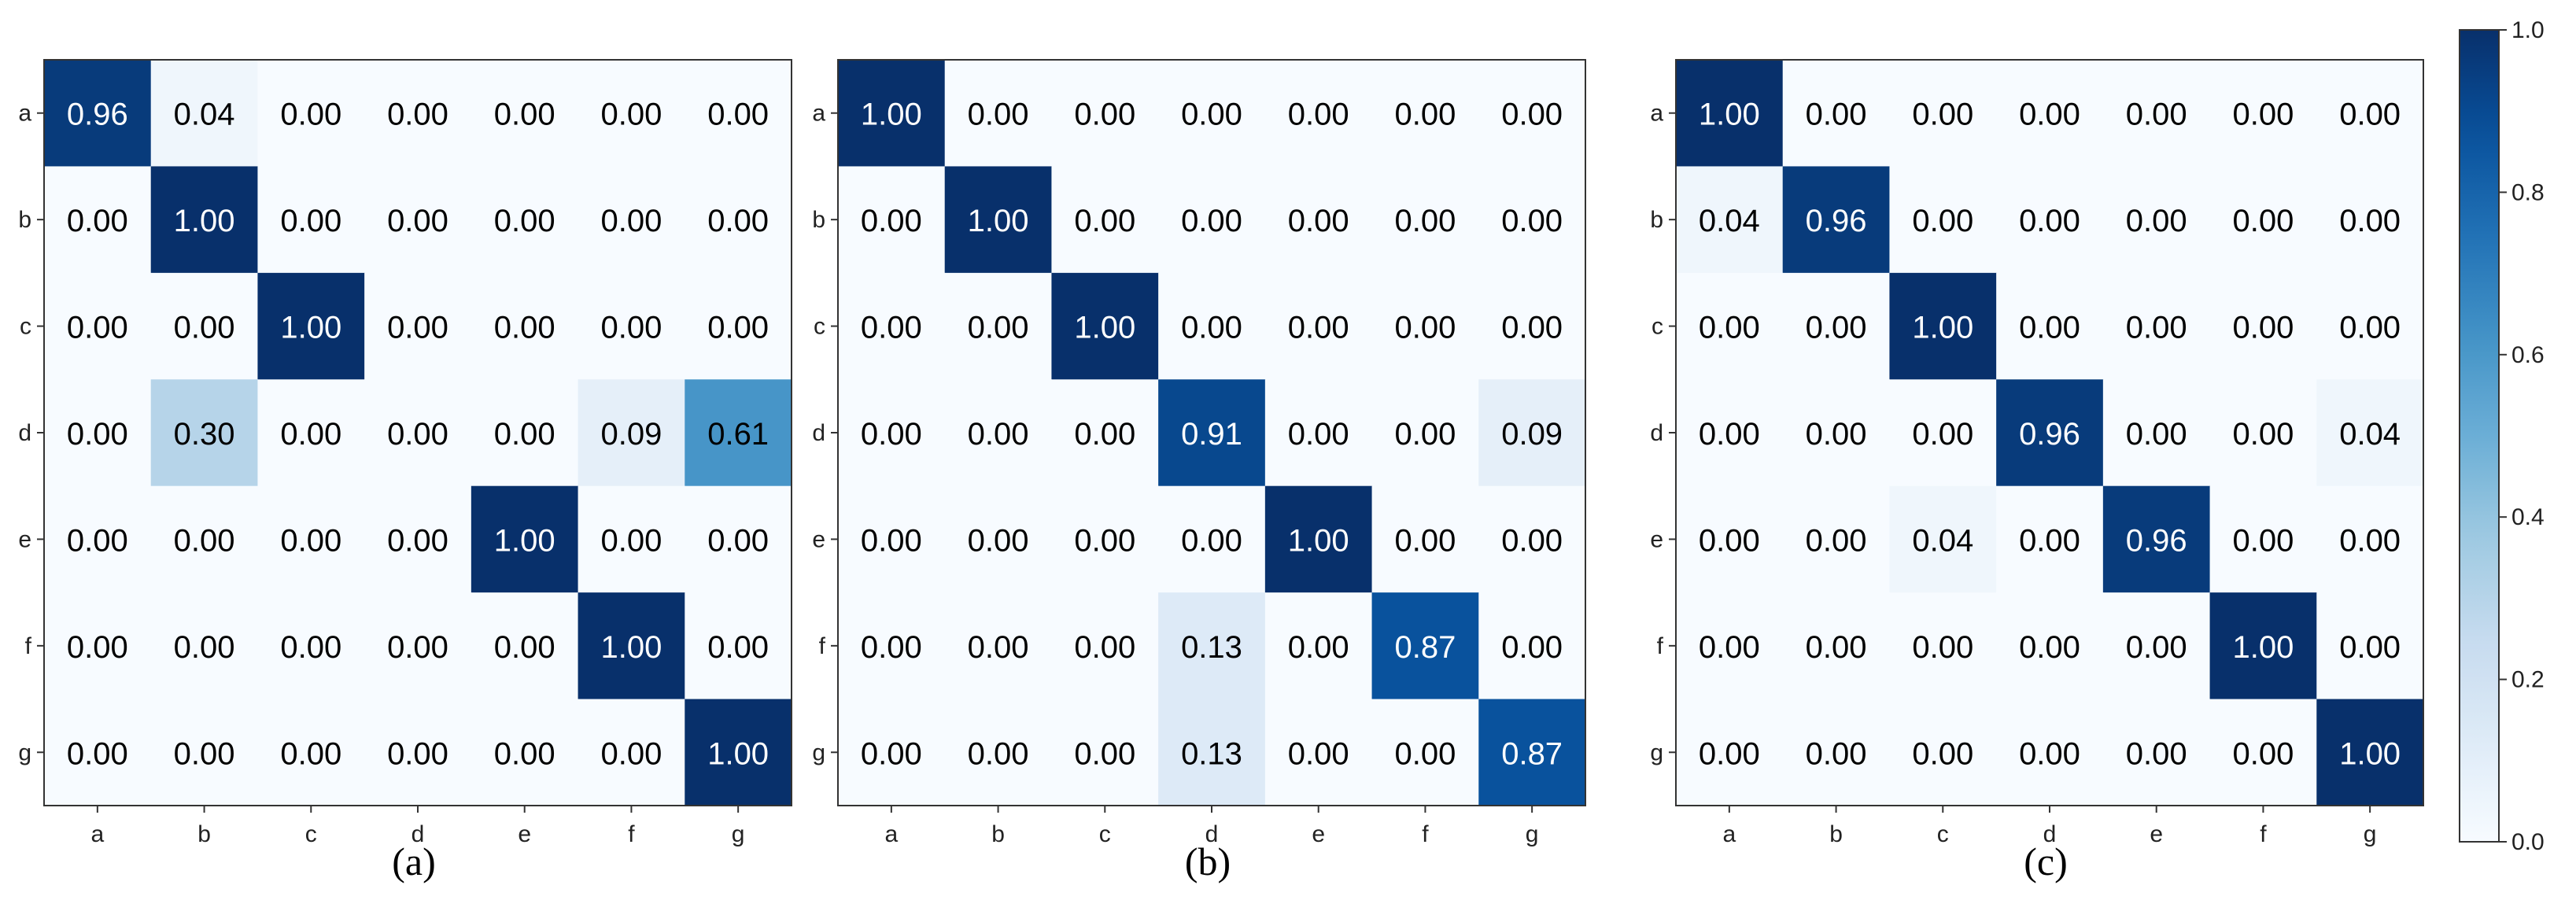 The width and height of the screenshot is (2576, 911). What do you see at coordinates (205, 115) in the screenshot?
I see `cell-value-label: 0.04` at bounding box center [205, 115].